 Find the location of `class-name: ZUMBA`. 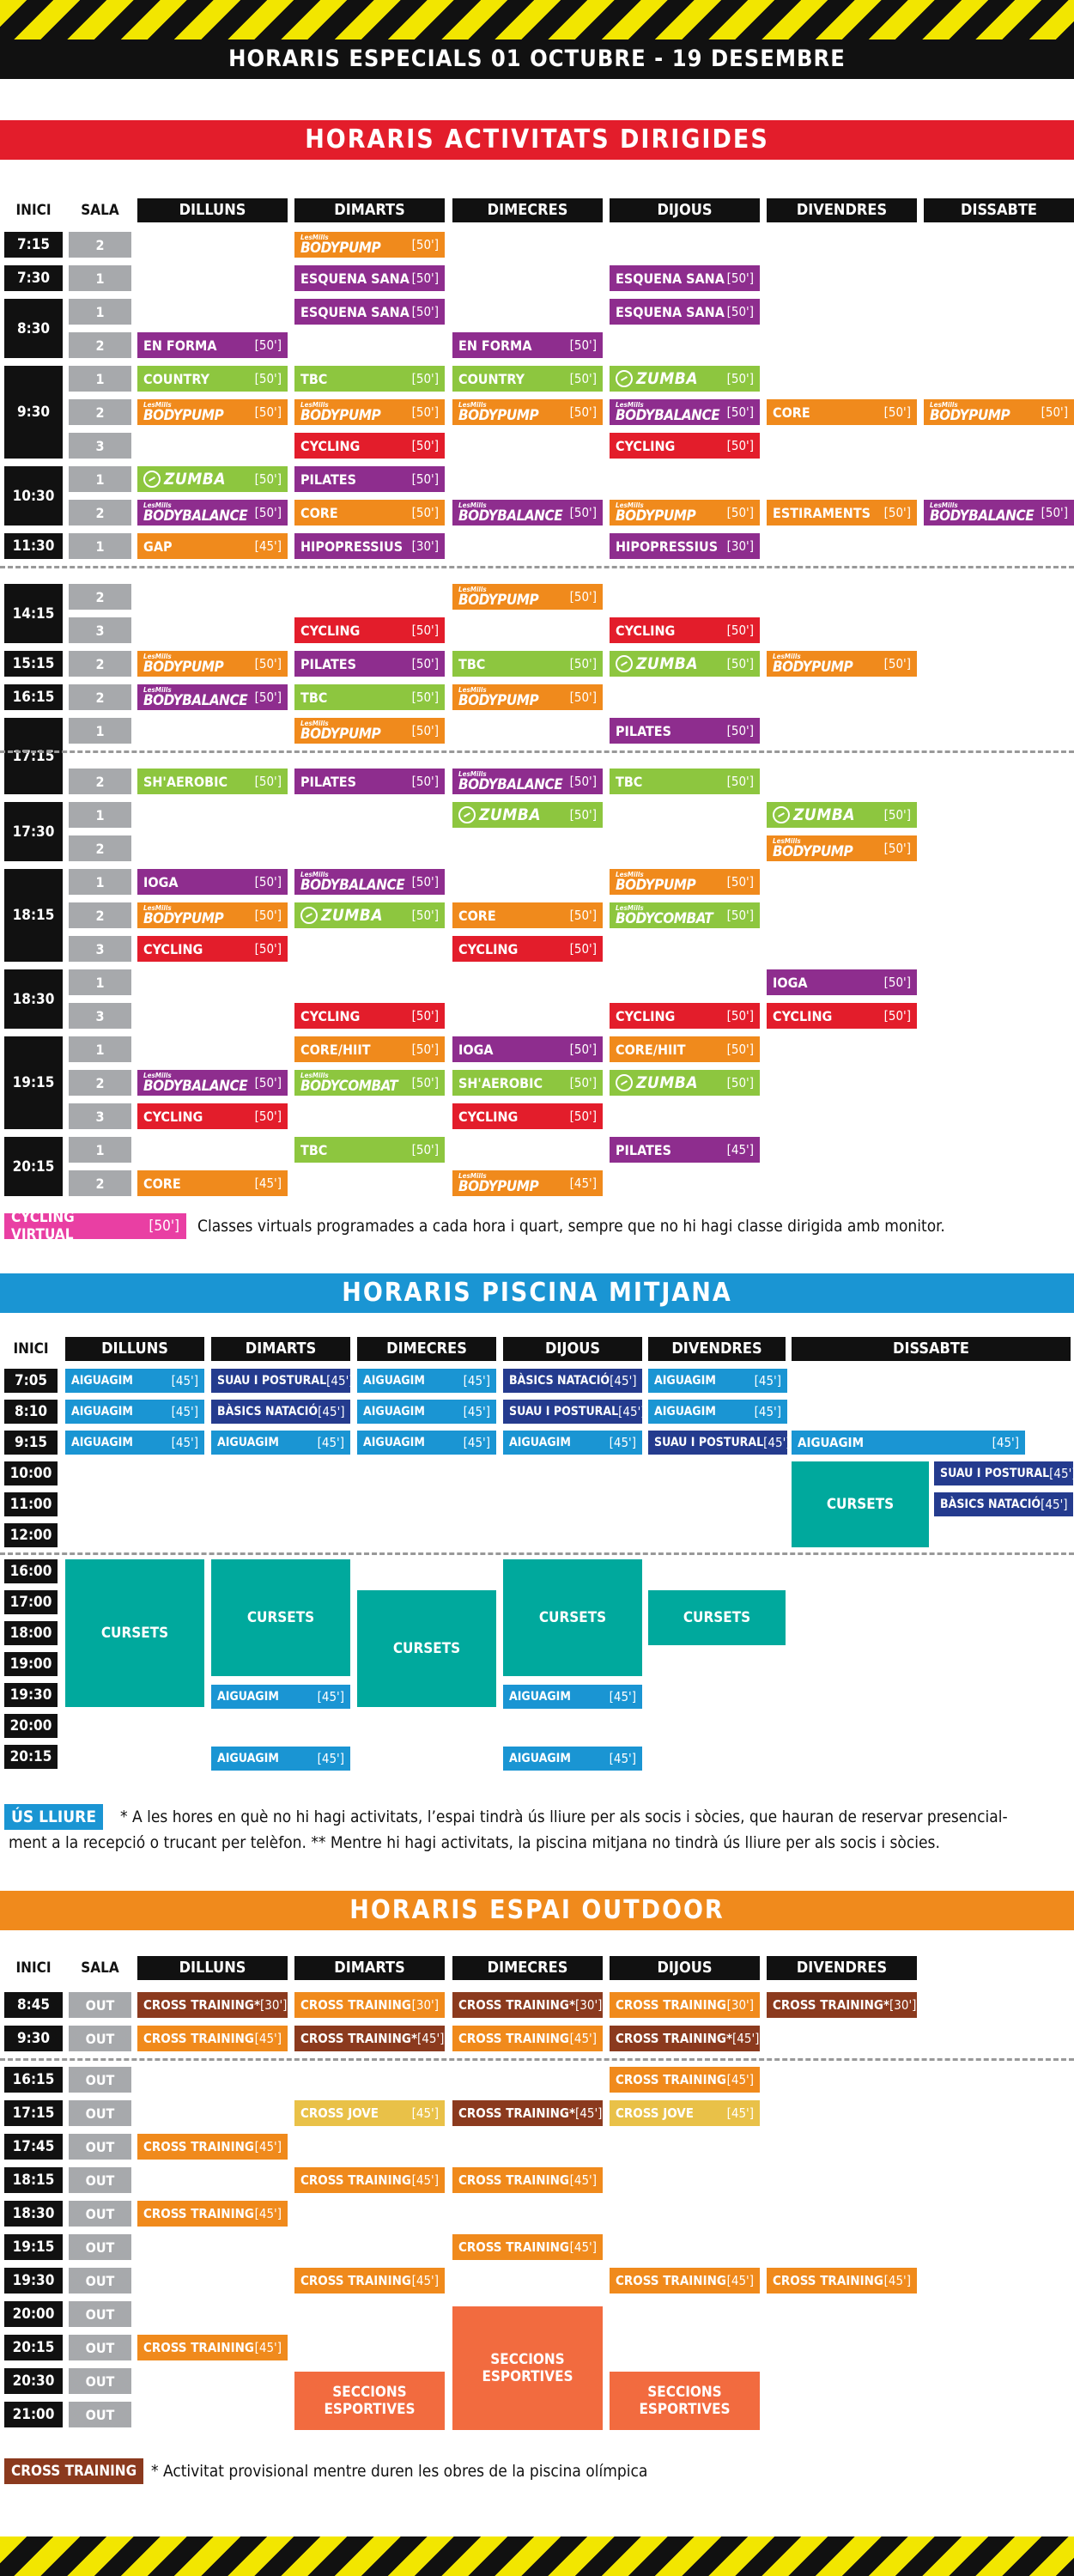

class-name: ZUMBA is located at coordinates (657, 663).